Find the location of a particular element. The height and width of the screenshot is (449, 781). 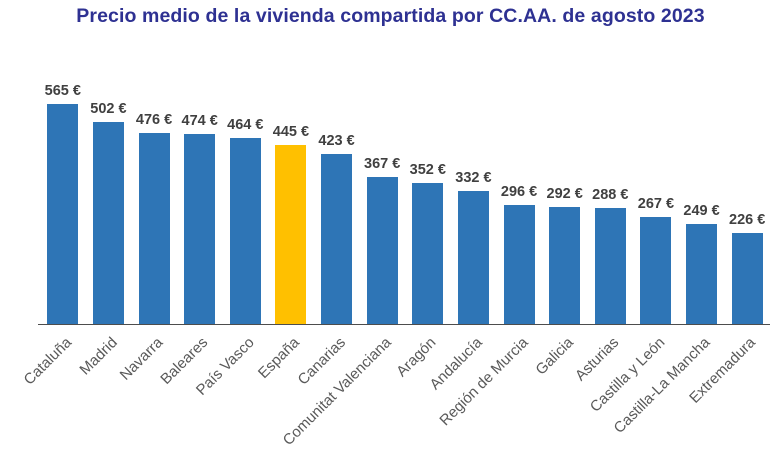

bar-slot: 352 € Aragón is located at coordinates (422, 231).